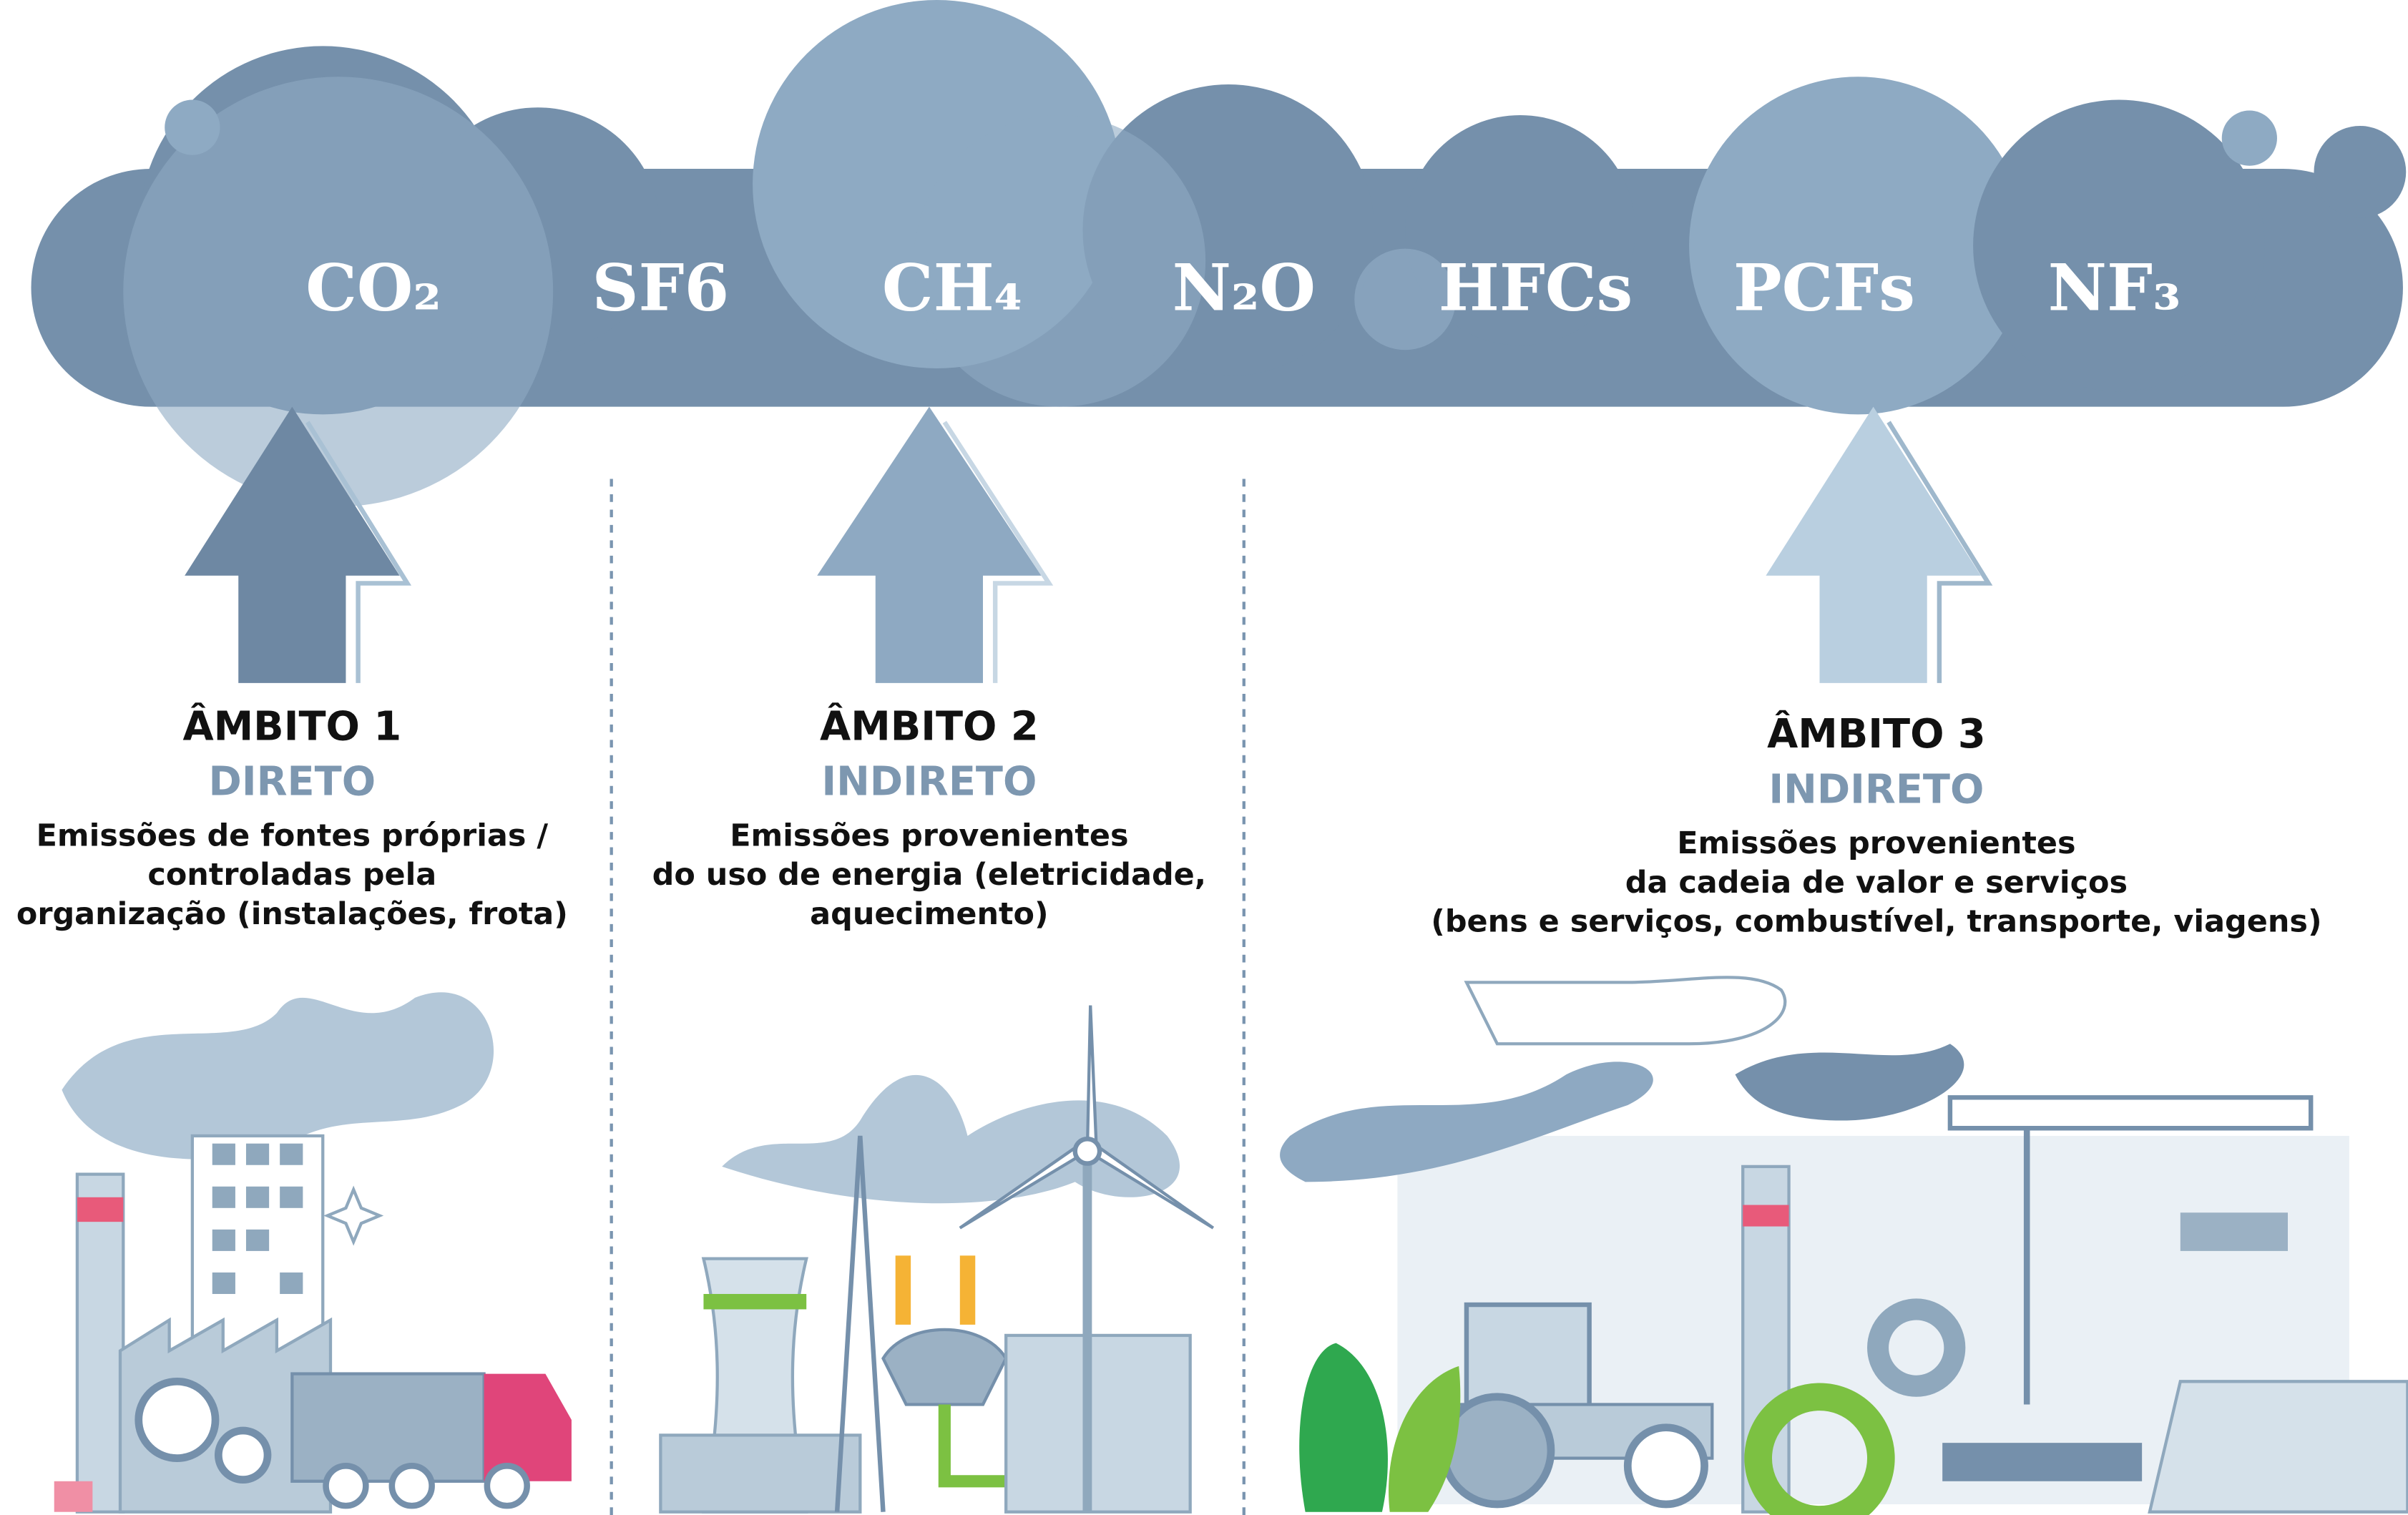 The height and width of the screenshot is (1515, 2408). What do you see at coordinates (291, 875) in the screenshot?
I see `scope-description: controladas pela` at bounding box center [291, 875].